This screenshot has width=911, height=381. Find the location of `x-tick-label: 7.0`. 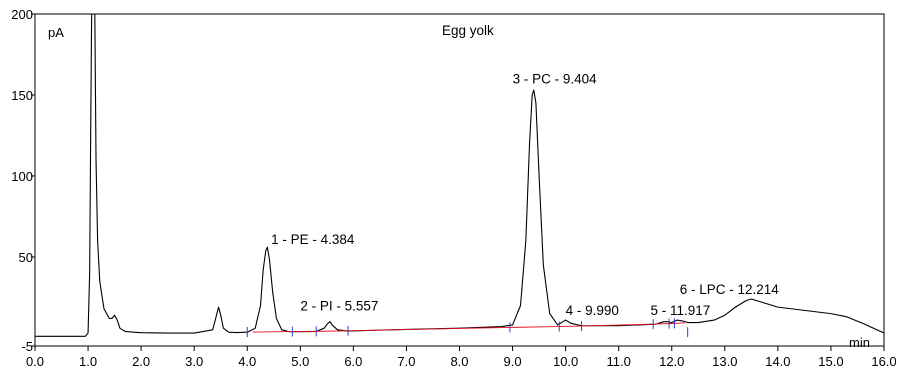

x-tick-label: 7.0 is located at coordinates (406, 361).